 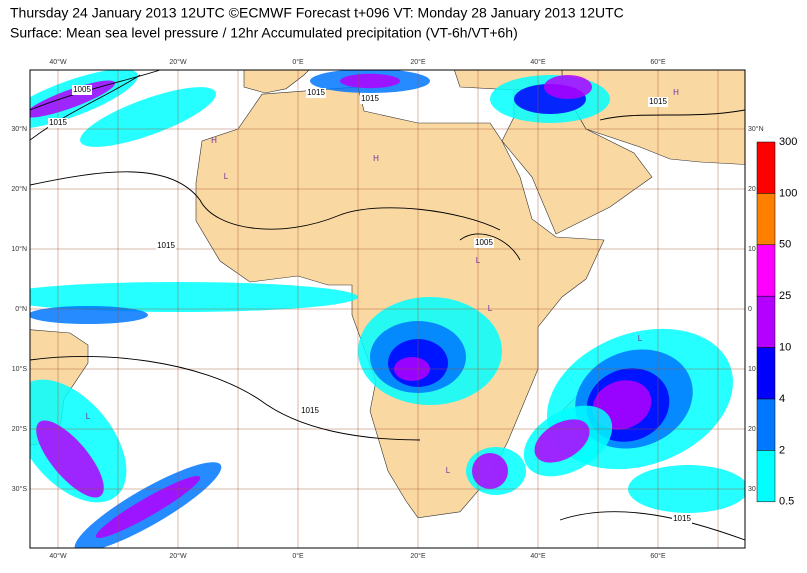 What do you see at coordinates (658, 556) in the screenshot?
I see `lon-label-bottom: 60°E` at bounding box center [658, 556].